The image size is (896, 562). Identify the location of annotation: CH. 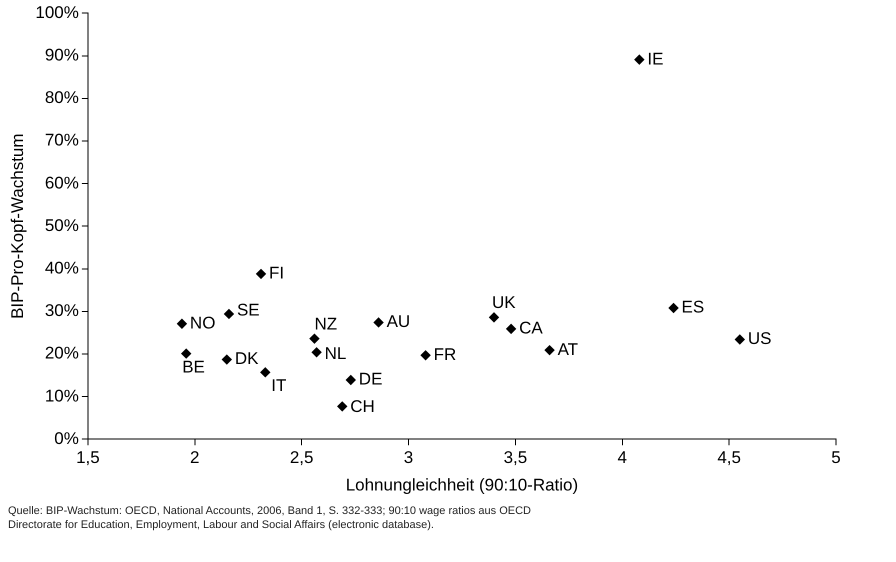
(362, 406).